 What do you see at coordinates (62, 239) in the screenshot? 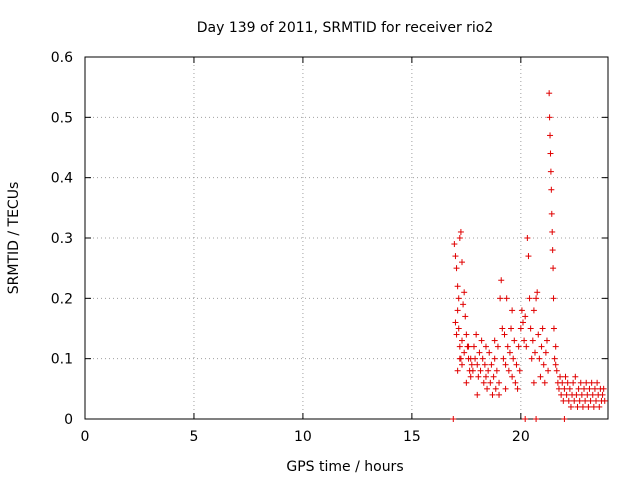
I see `y-tick-label: 0.3` at bounding box center [62, 239].